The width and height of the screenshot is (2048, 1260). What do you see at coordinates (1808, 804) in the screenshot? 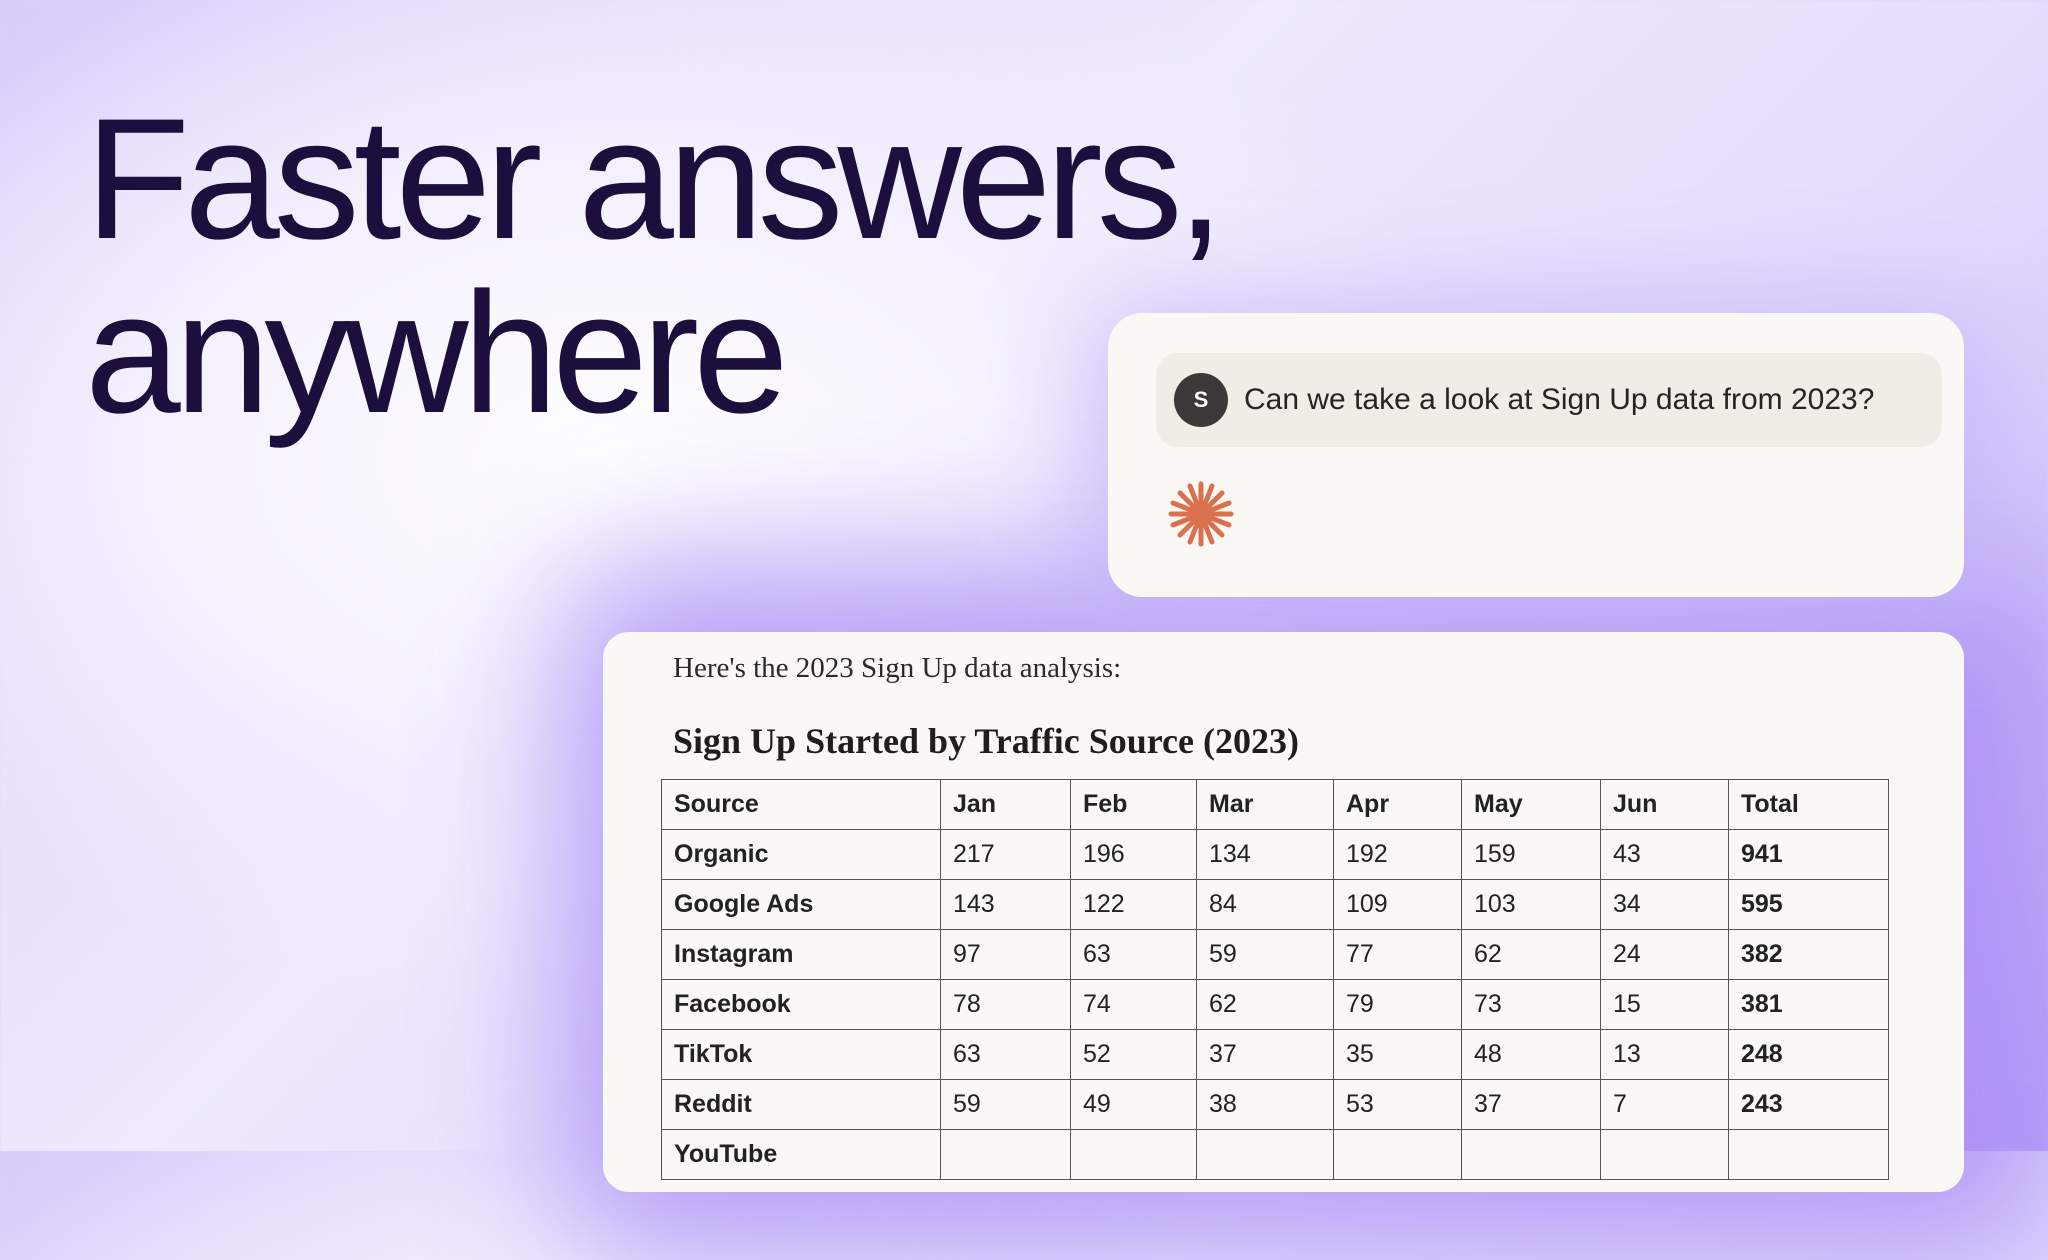
I see `column-header: Total` at bounding box center [1808, 804].